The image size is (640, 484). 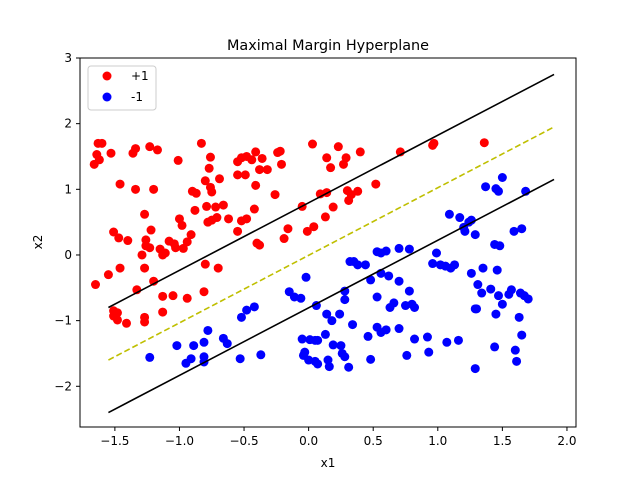 What do you see at coordinates (122, 88) in the screenshot?
I see `legend: +1 -1` at bounding box center [122, 88].